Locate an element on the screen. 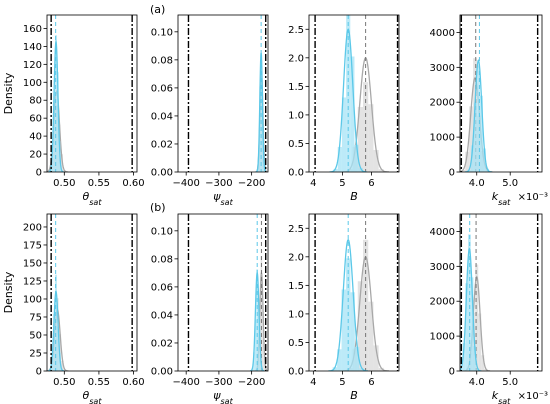 The height and width of the screenshot is (404, 550). y-tick-label: 100 is located at coordinates (32, 299).